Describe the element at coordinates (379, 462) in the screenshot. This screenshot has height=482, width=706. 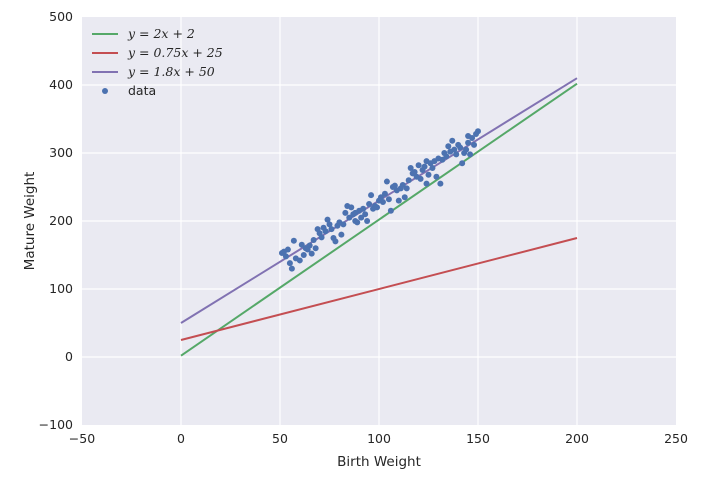
I see `x-axis-label: Birth Weight` at that location.